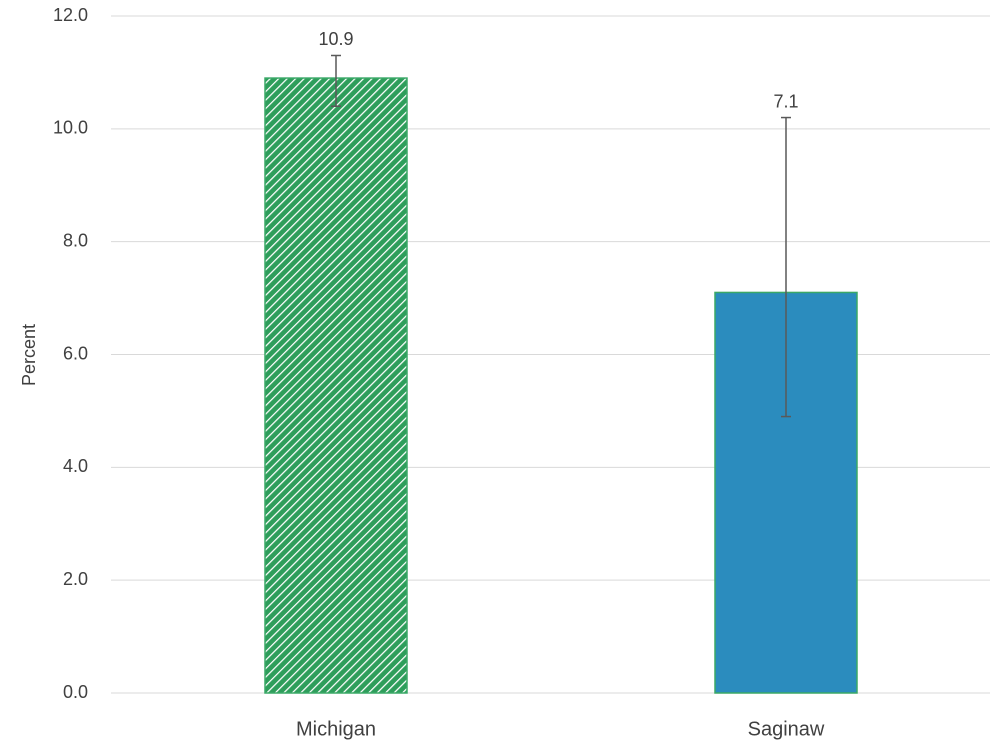 The width and height of the screenshot is (1001, 748). Describe the element at coordinates (75, 353) in the screenshot. I see `y-tick-label: 6.0` at that location.